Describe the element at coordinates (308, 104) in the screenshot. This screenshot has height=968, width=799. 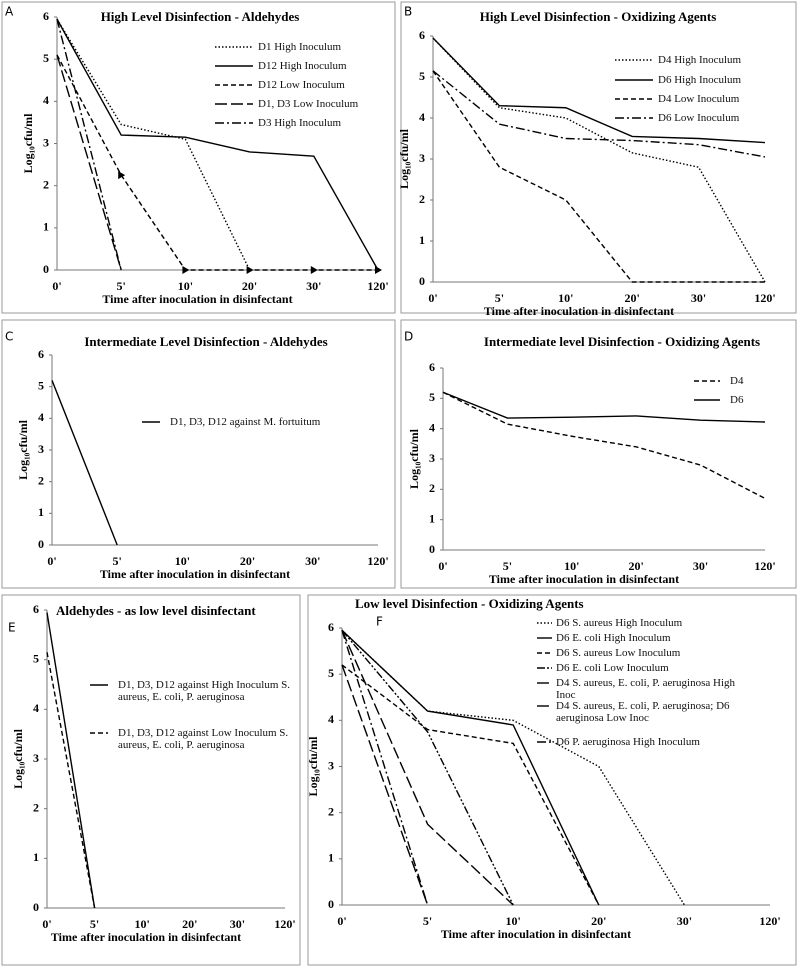
I see `legend-label: D1, D3 Low Inoculum` at that location.